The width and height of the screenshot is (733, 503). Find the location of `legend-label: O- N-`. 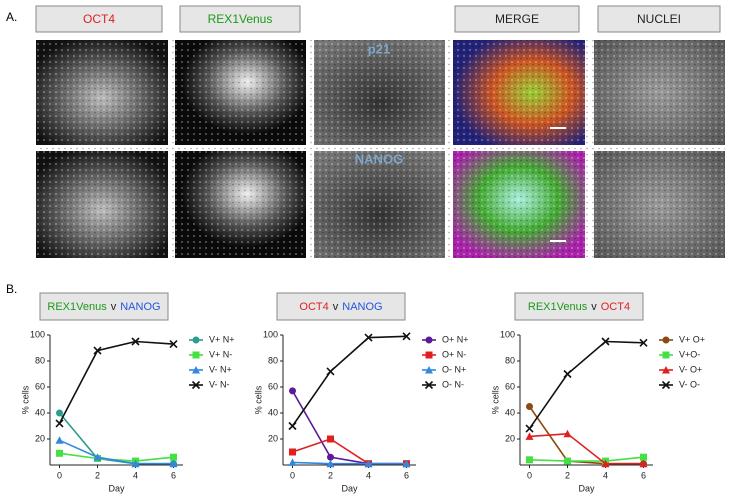

legend-label: O- N- is located at coordinates (453, 384).